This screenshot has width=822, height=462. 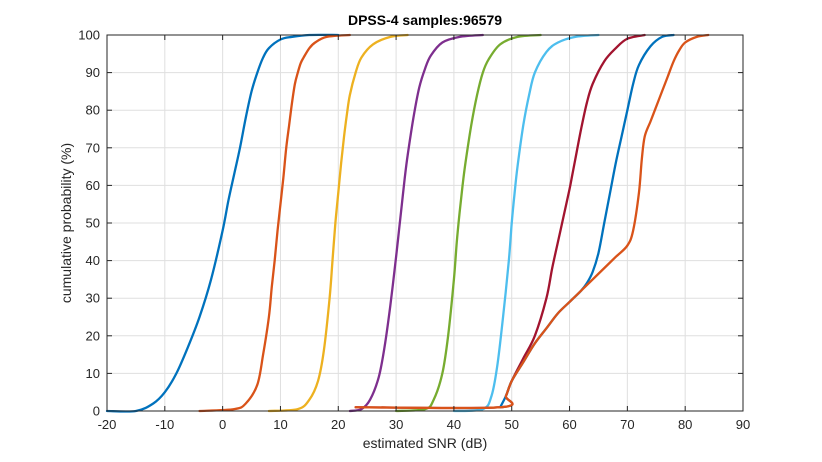 I want to click on y-tick-label: 30, so click(x=93, y=298).